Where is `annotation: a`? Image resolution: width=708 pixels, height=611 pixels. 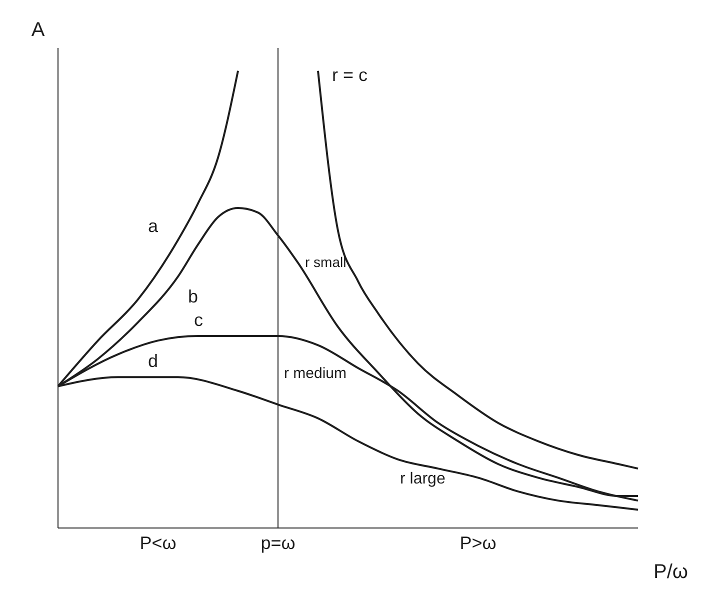 annotation: a is located at coordinates (153, 226).